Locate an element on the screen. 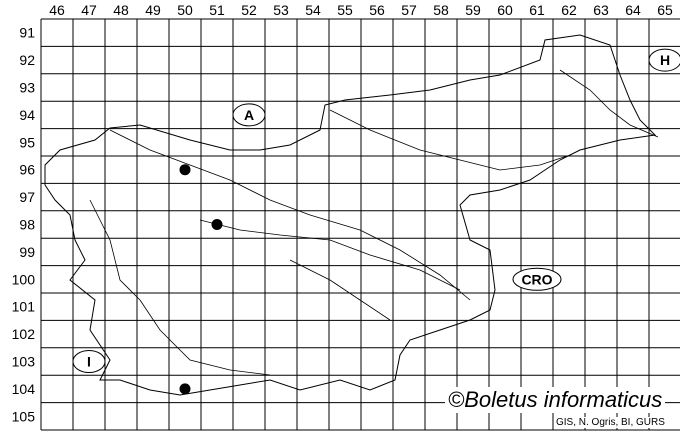 The height and width of the screenshot is (436, 680). row-label: 96 is located at coordinates (27, 170).